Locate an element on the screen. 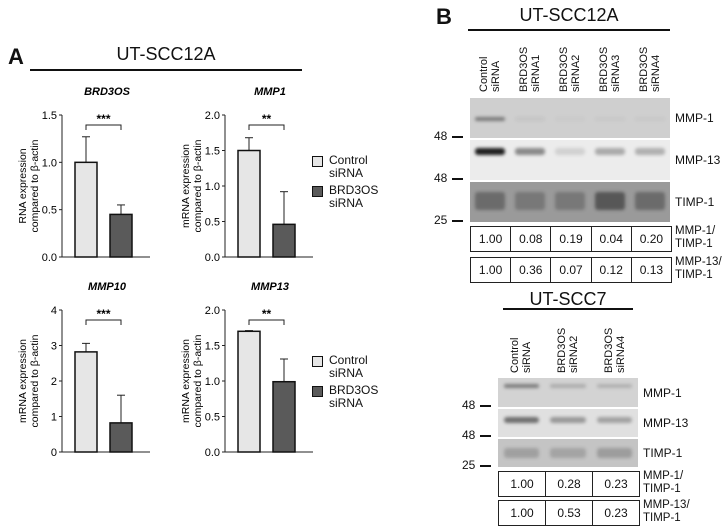  chart-title: MMP1 is located at coordinates (270, 92).